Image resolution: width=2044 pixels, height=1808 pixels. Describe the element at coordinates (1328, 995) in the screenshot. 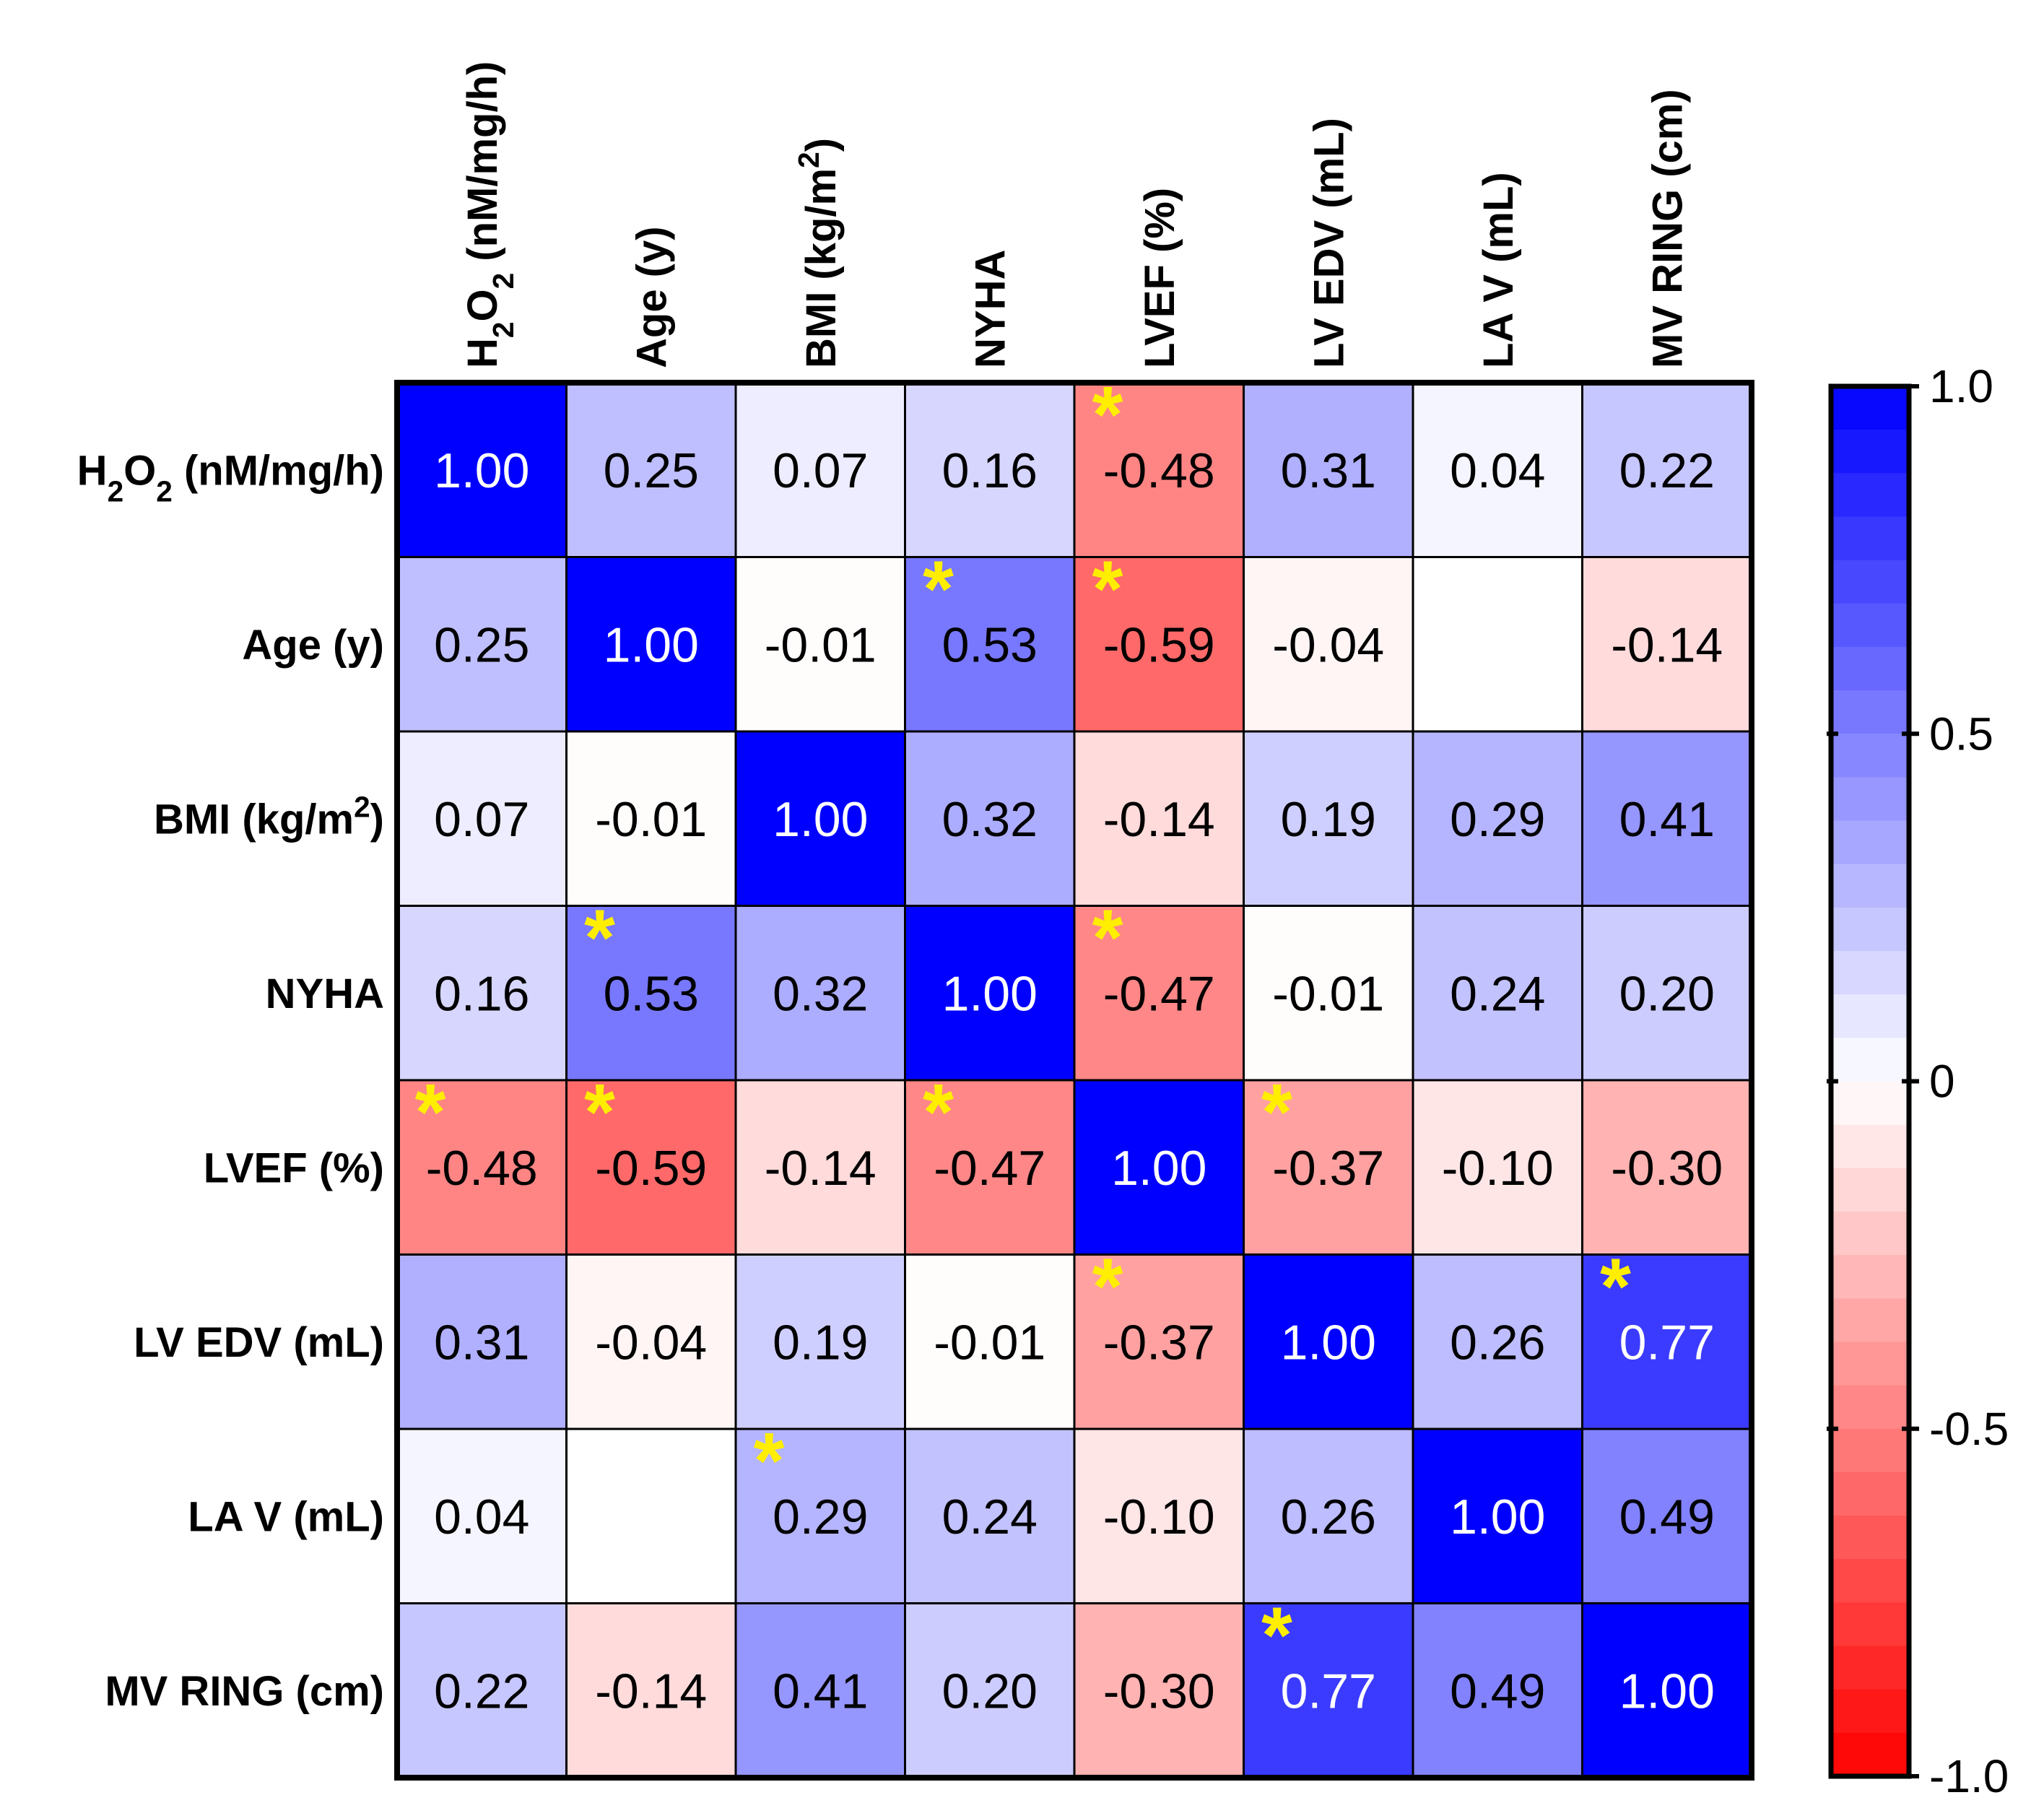

I see `cell-value-r3-c5: -0.01` at that location.